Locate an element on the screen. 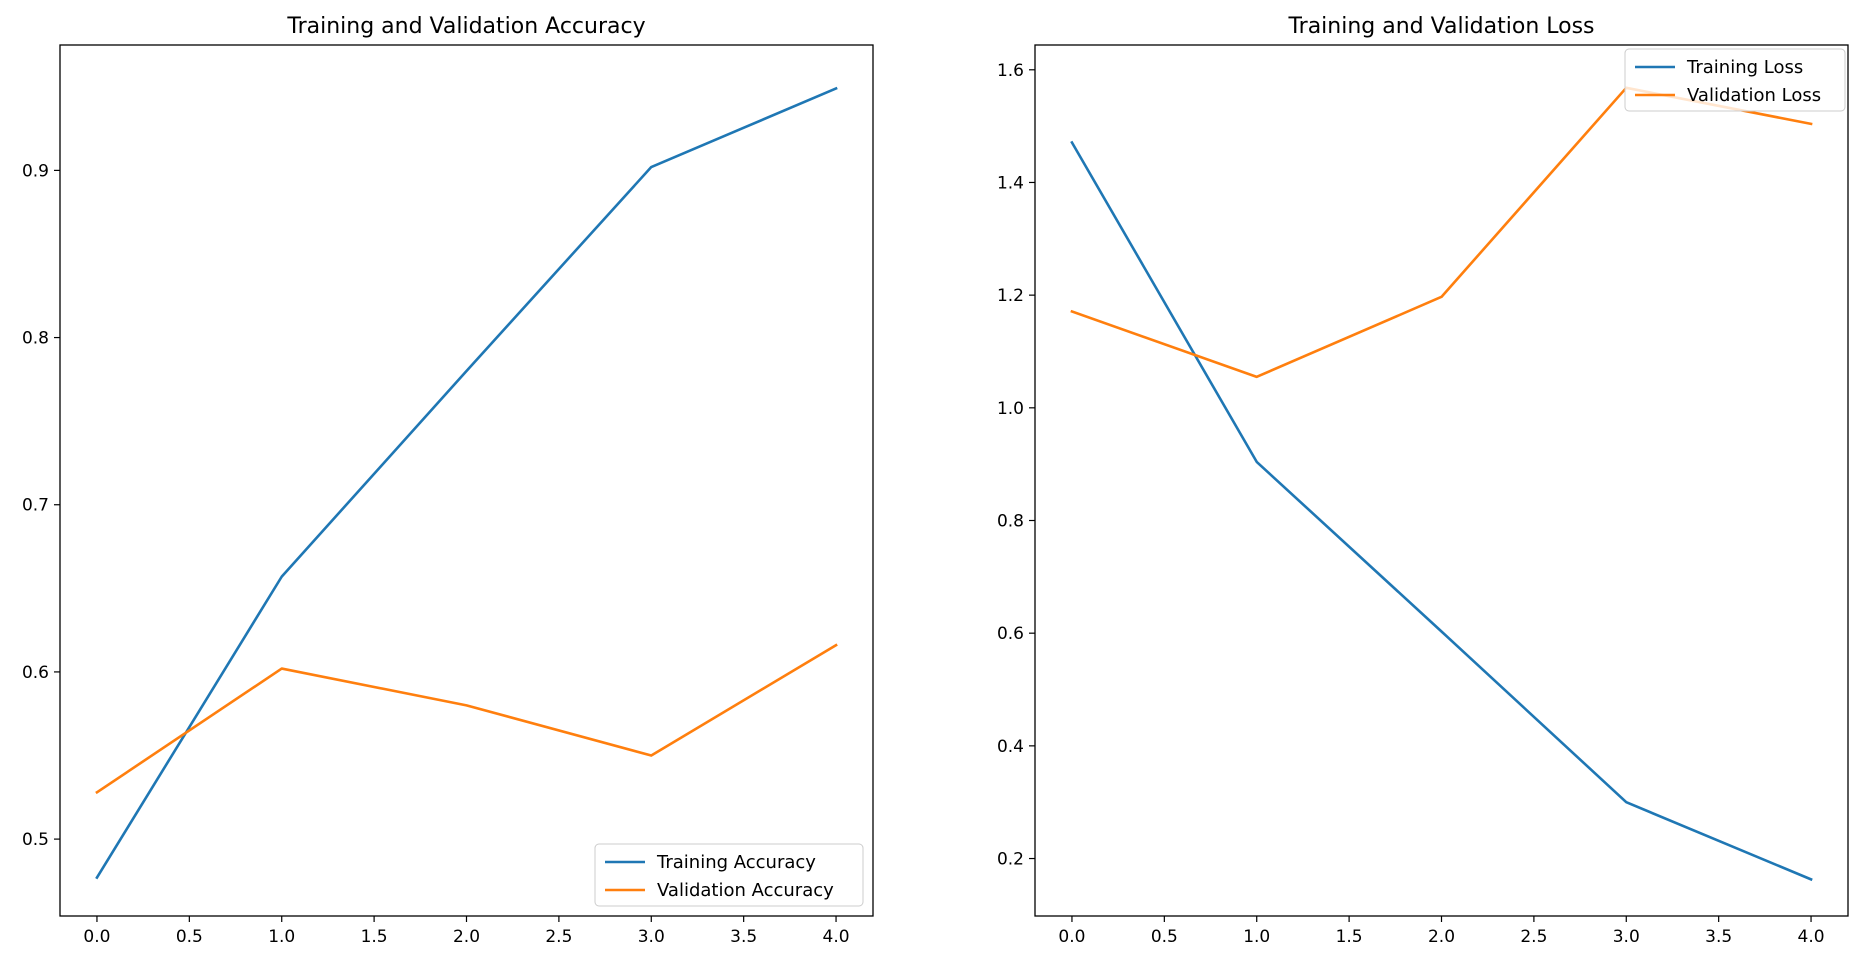  y-tick-label: 1.6 is located at coordinates (1010, 71).